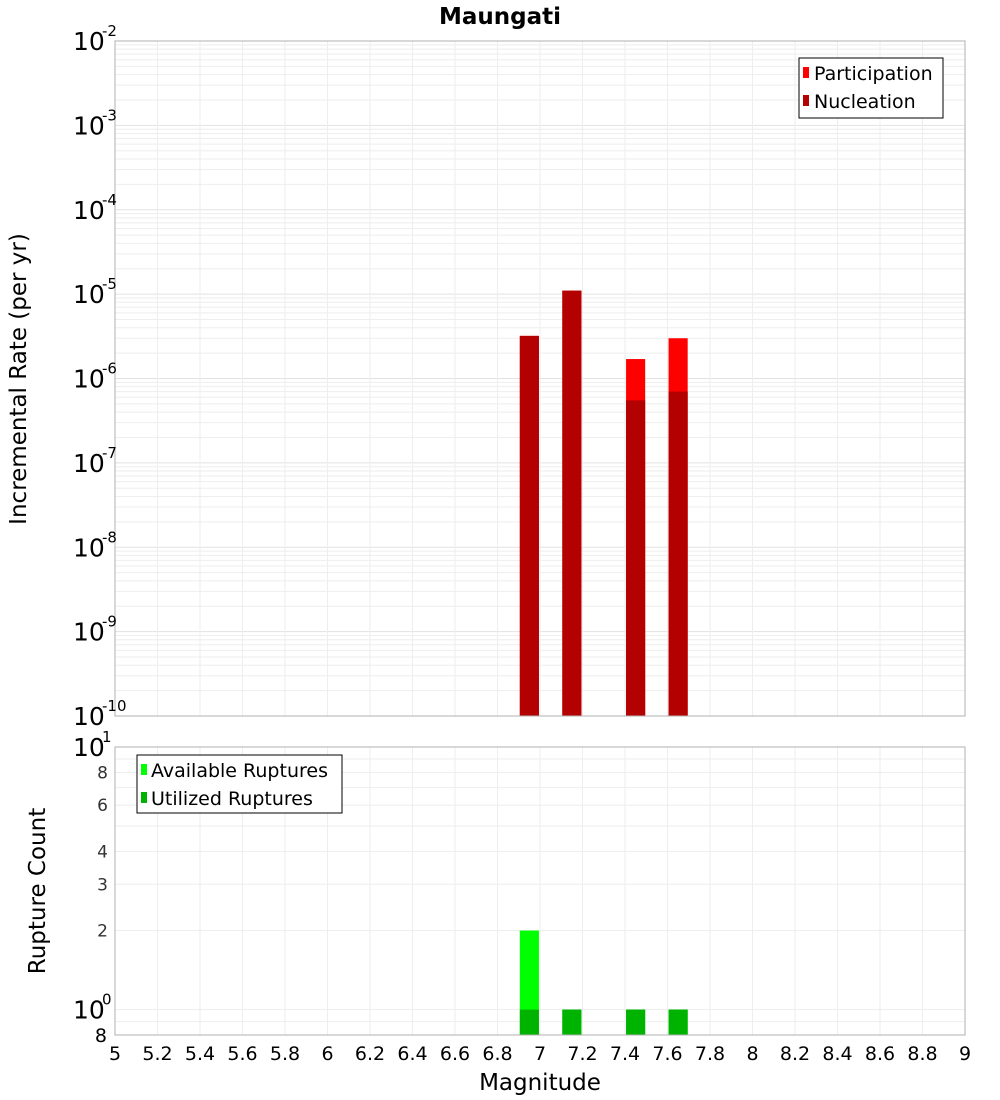 Image resolution: width=1000 pixels, height=1100 pixels. Describe the element at coordinates (806, 100) in the screenshot. I see `legend-swatch-nucleation` at that location.